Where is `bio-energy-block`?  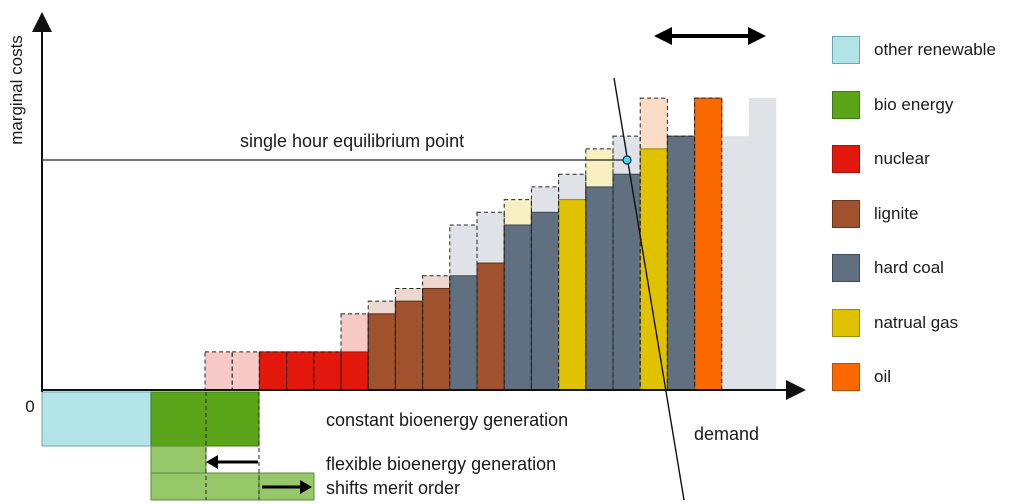 bio-energy-block is located at coordinates (205, 419).